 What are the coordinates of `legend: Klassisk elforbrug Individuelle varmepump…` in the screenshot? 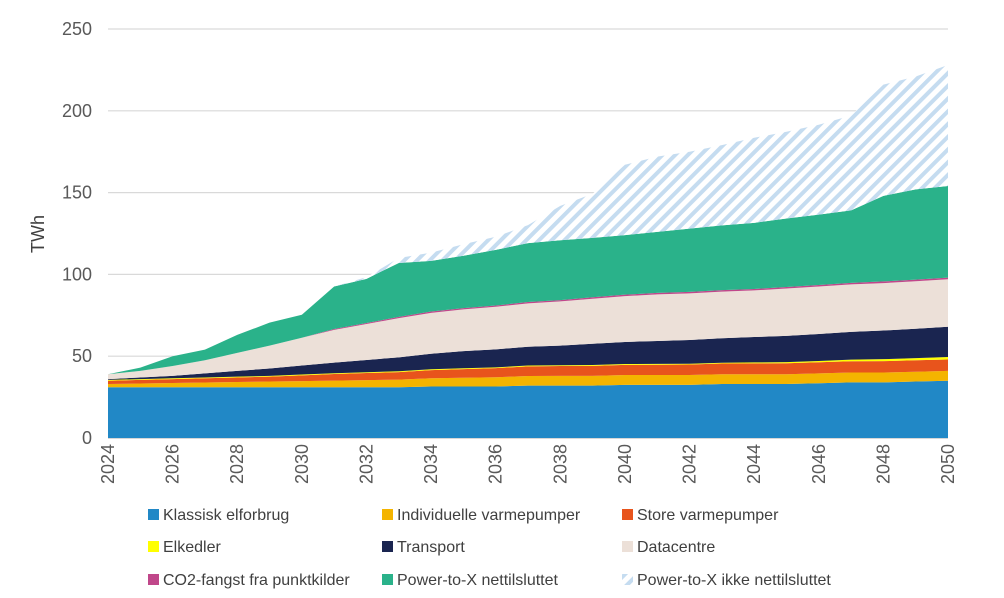 It's located at (489, 548).